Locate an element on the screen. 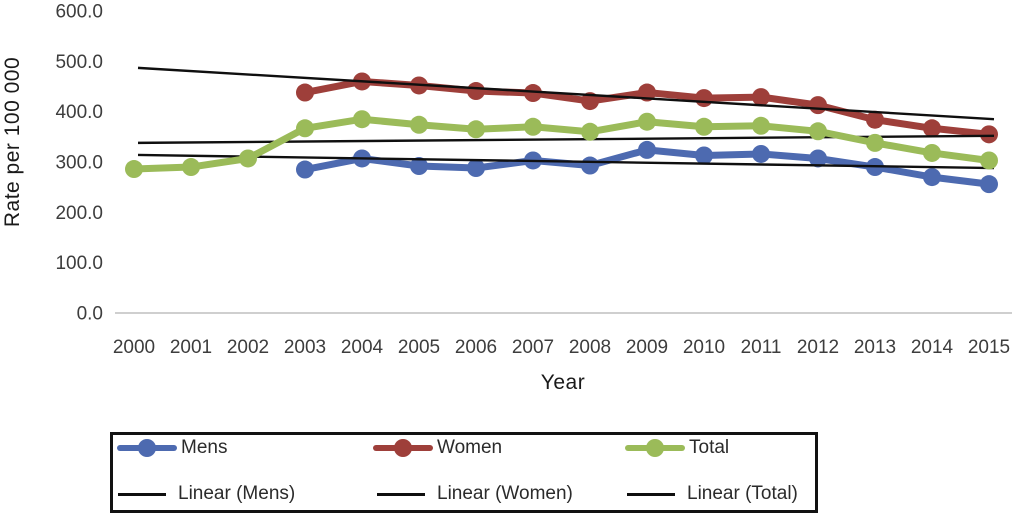  x-axis-tick-label: 2003 is located at coordinates (305, 347).